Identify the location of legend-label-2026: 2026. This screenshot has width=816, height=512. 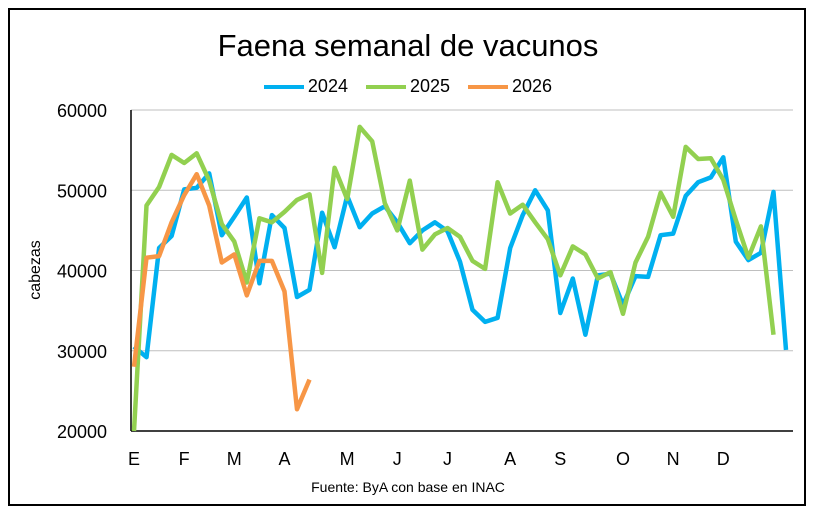
(532, 86).